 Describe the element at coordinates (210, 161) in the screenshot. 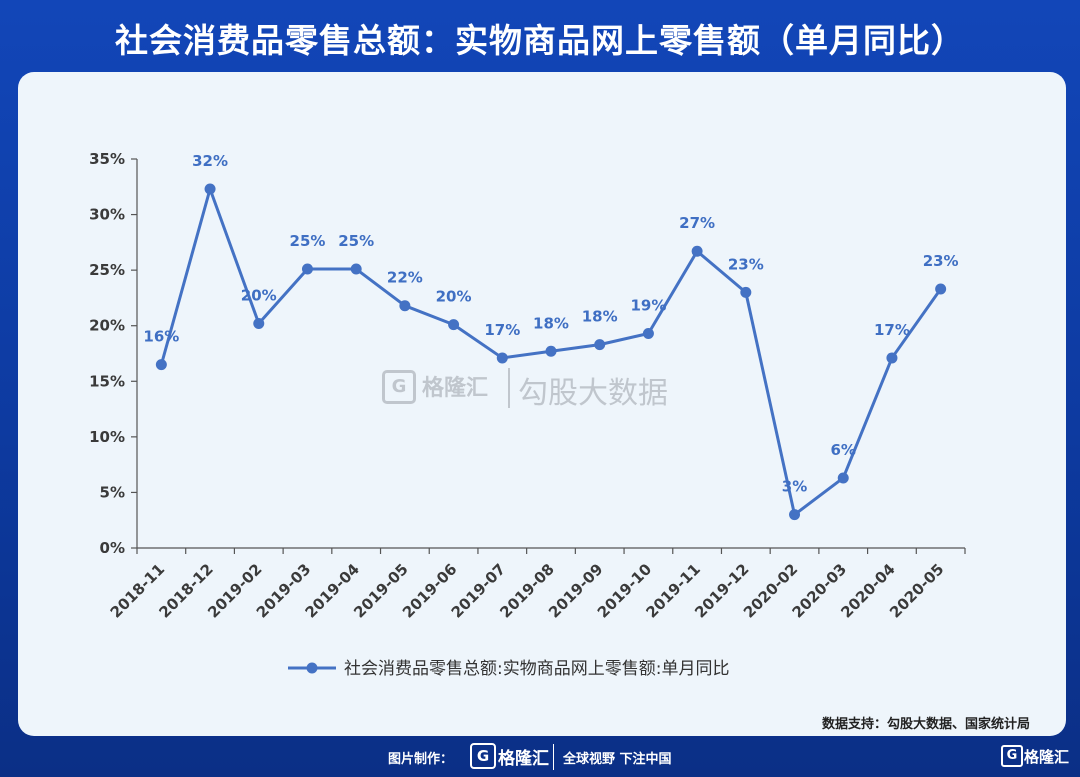

I see `data-label: 32%` at that location.